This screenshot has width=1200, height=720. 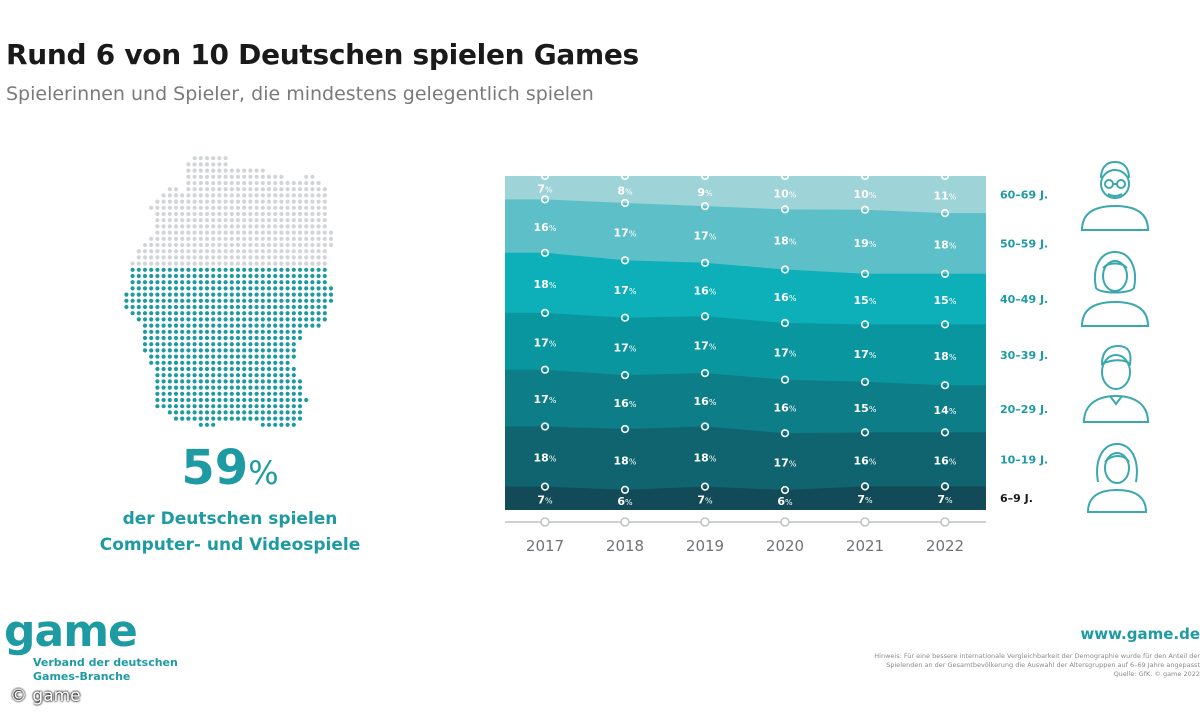 What do you see at coordinates (625, 546) in the screenshot?
I see `x-tick-label: 2018` at bounding box center [625, 546].